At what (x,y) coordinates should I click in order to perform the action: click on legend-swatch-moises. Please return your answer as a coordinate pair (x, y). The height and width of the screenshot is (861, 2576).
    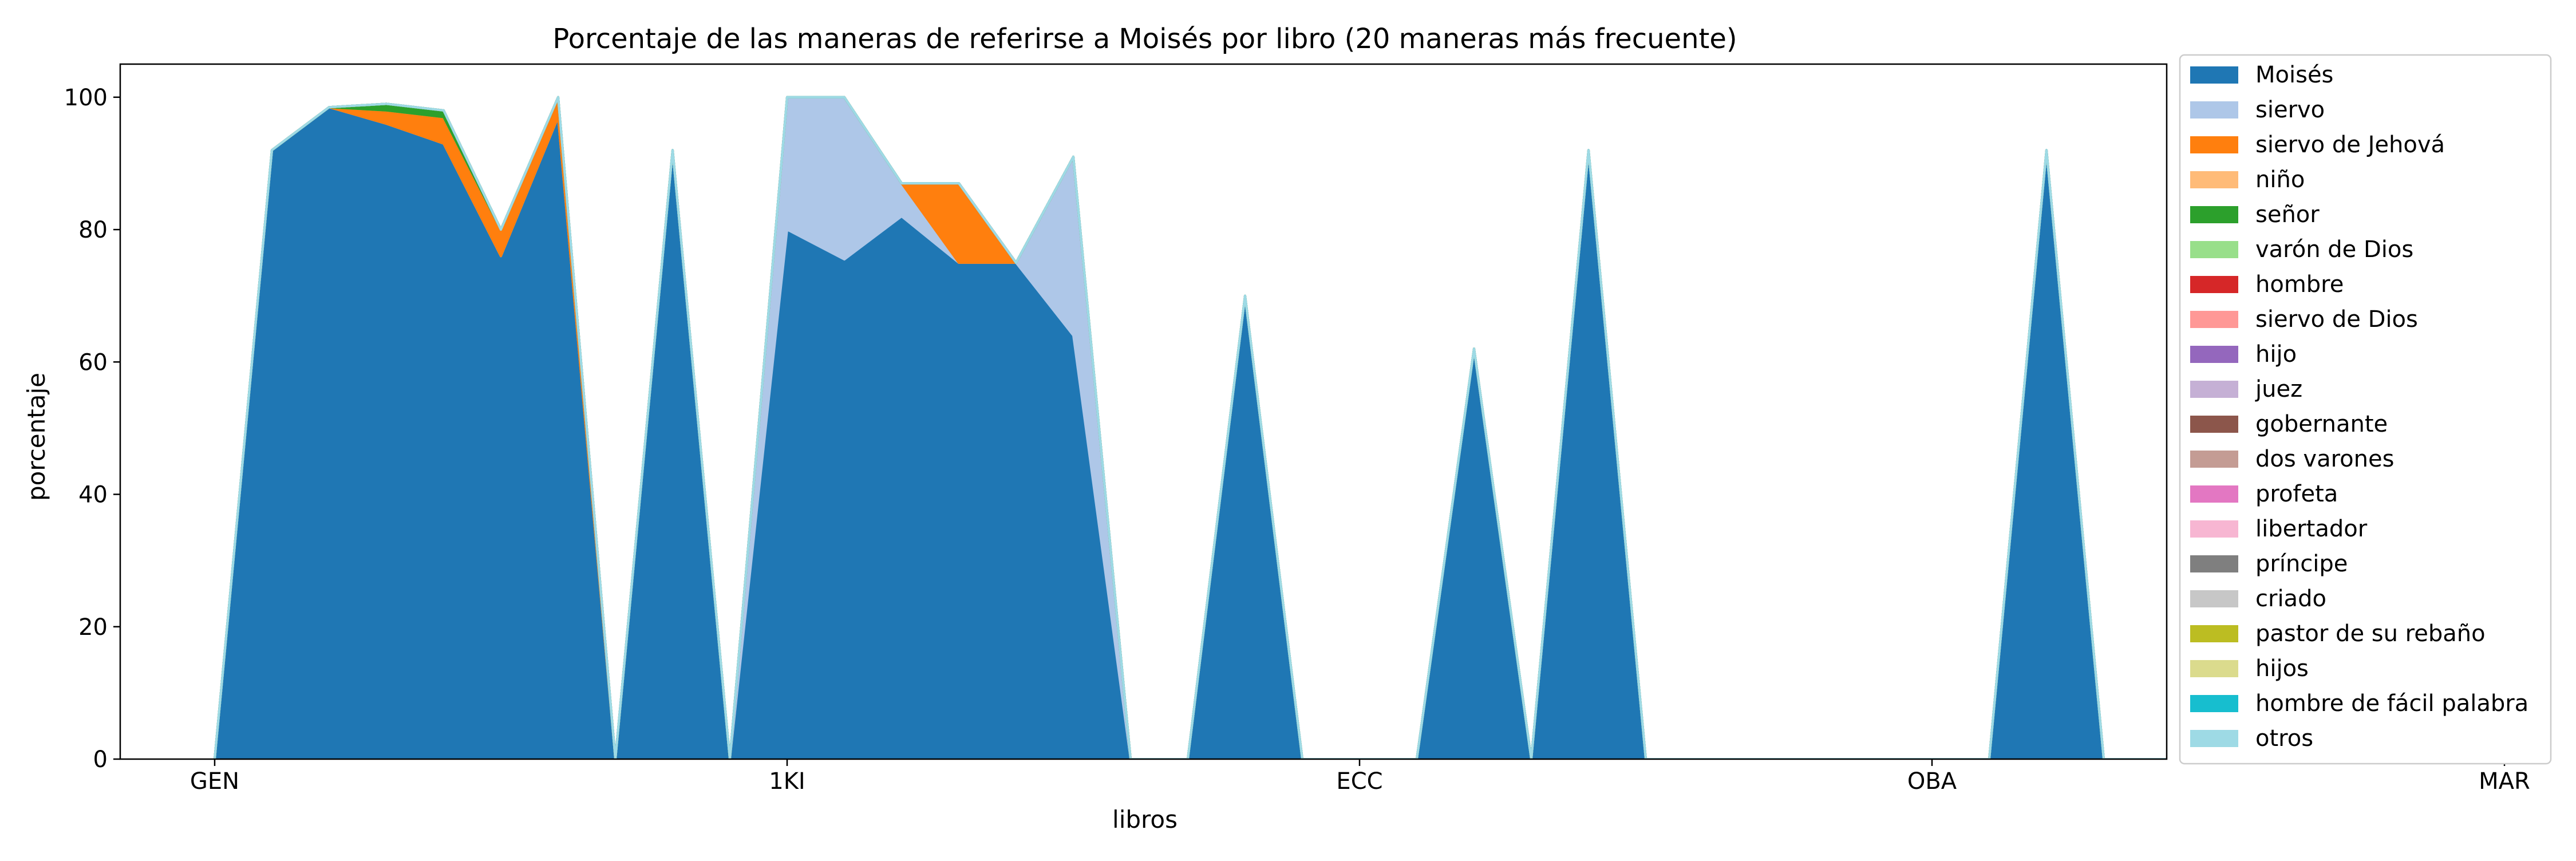
    Looking at the image, I should click on (2214, 75).